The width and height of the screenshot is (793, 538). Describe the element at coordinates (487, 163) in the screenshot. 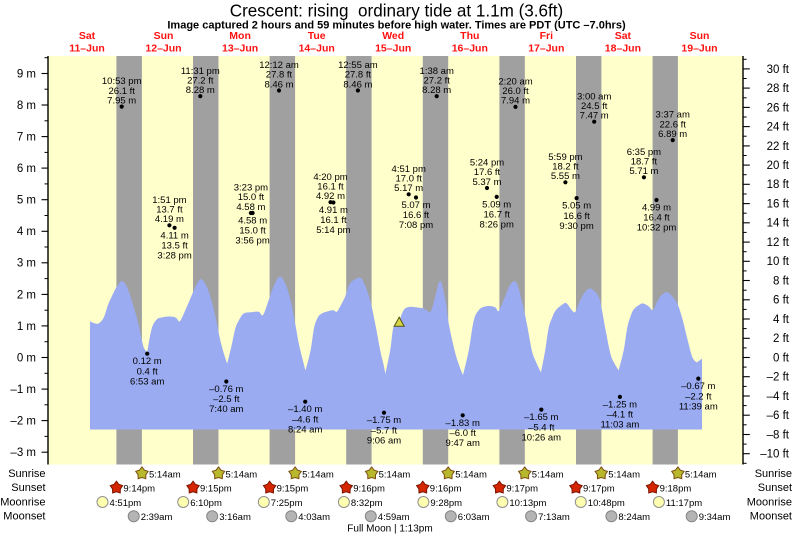

I see `svg-text: 5:24 pm` at that location.